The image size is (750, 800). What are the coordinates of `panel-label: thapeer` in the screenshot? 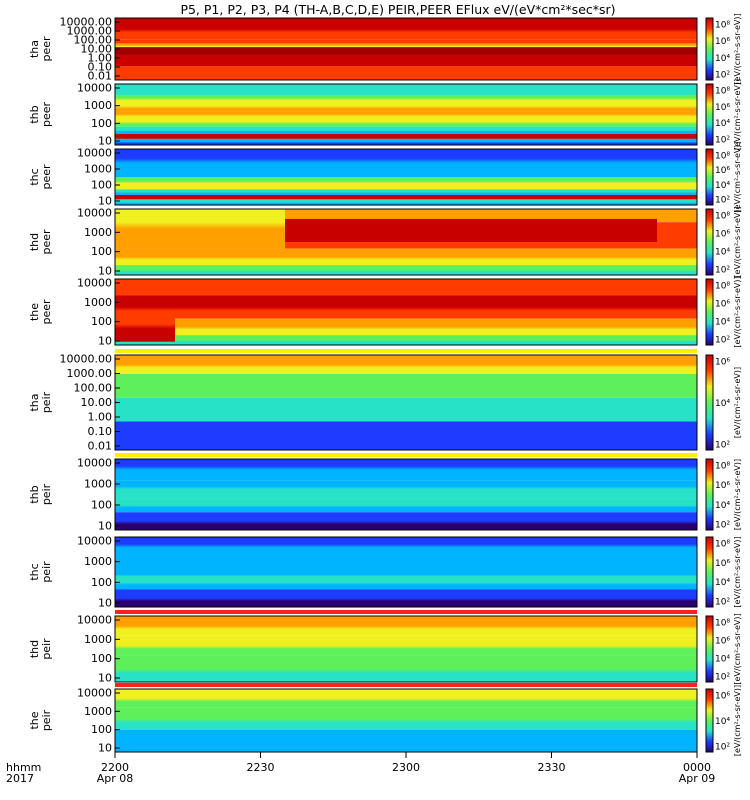 It's located at (40, 49).